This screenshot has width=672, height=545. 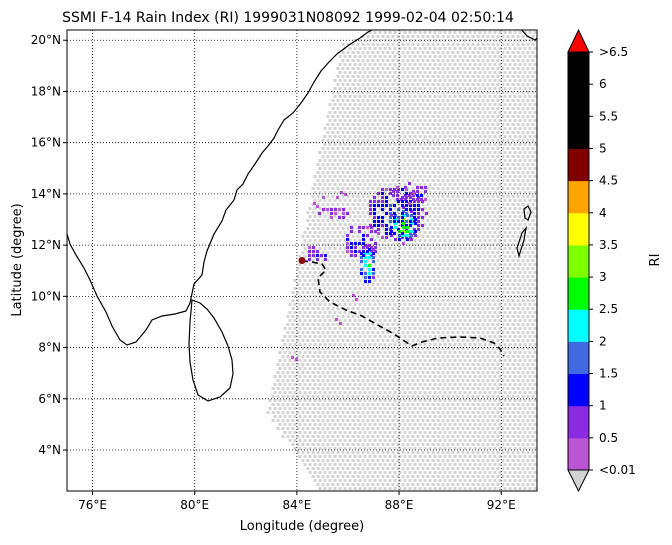 What do you see at coordinates (608, 181) in the screenshot?
I see `colorbar-tick-label: 4.5` at bounding box center [608, 181].